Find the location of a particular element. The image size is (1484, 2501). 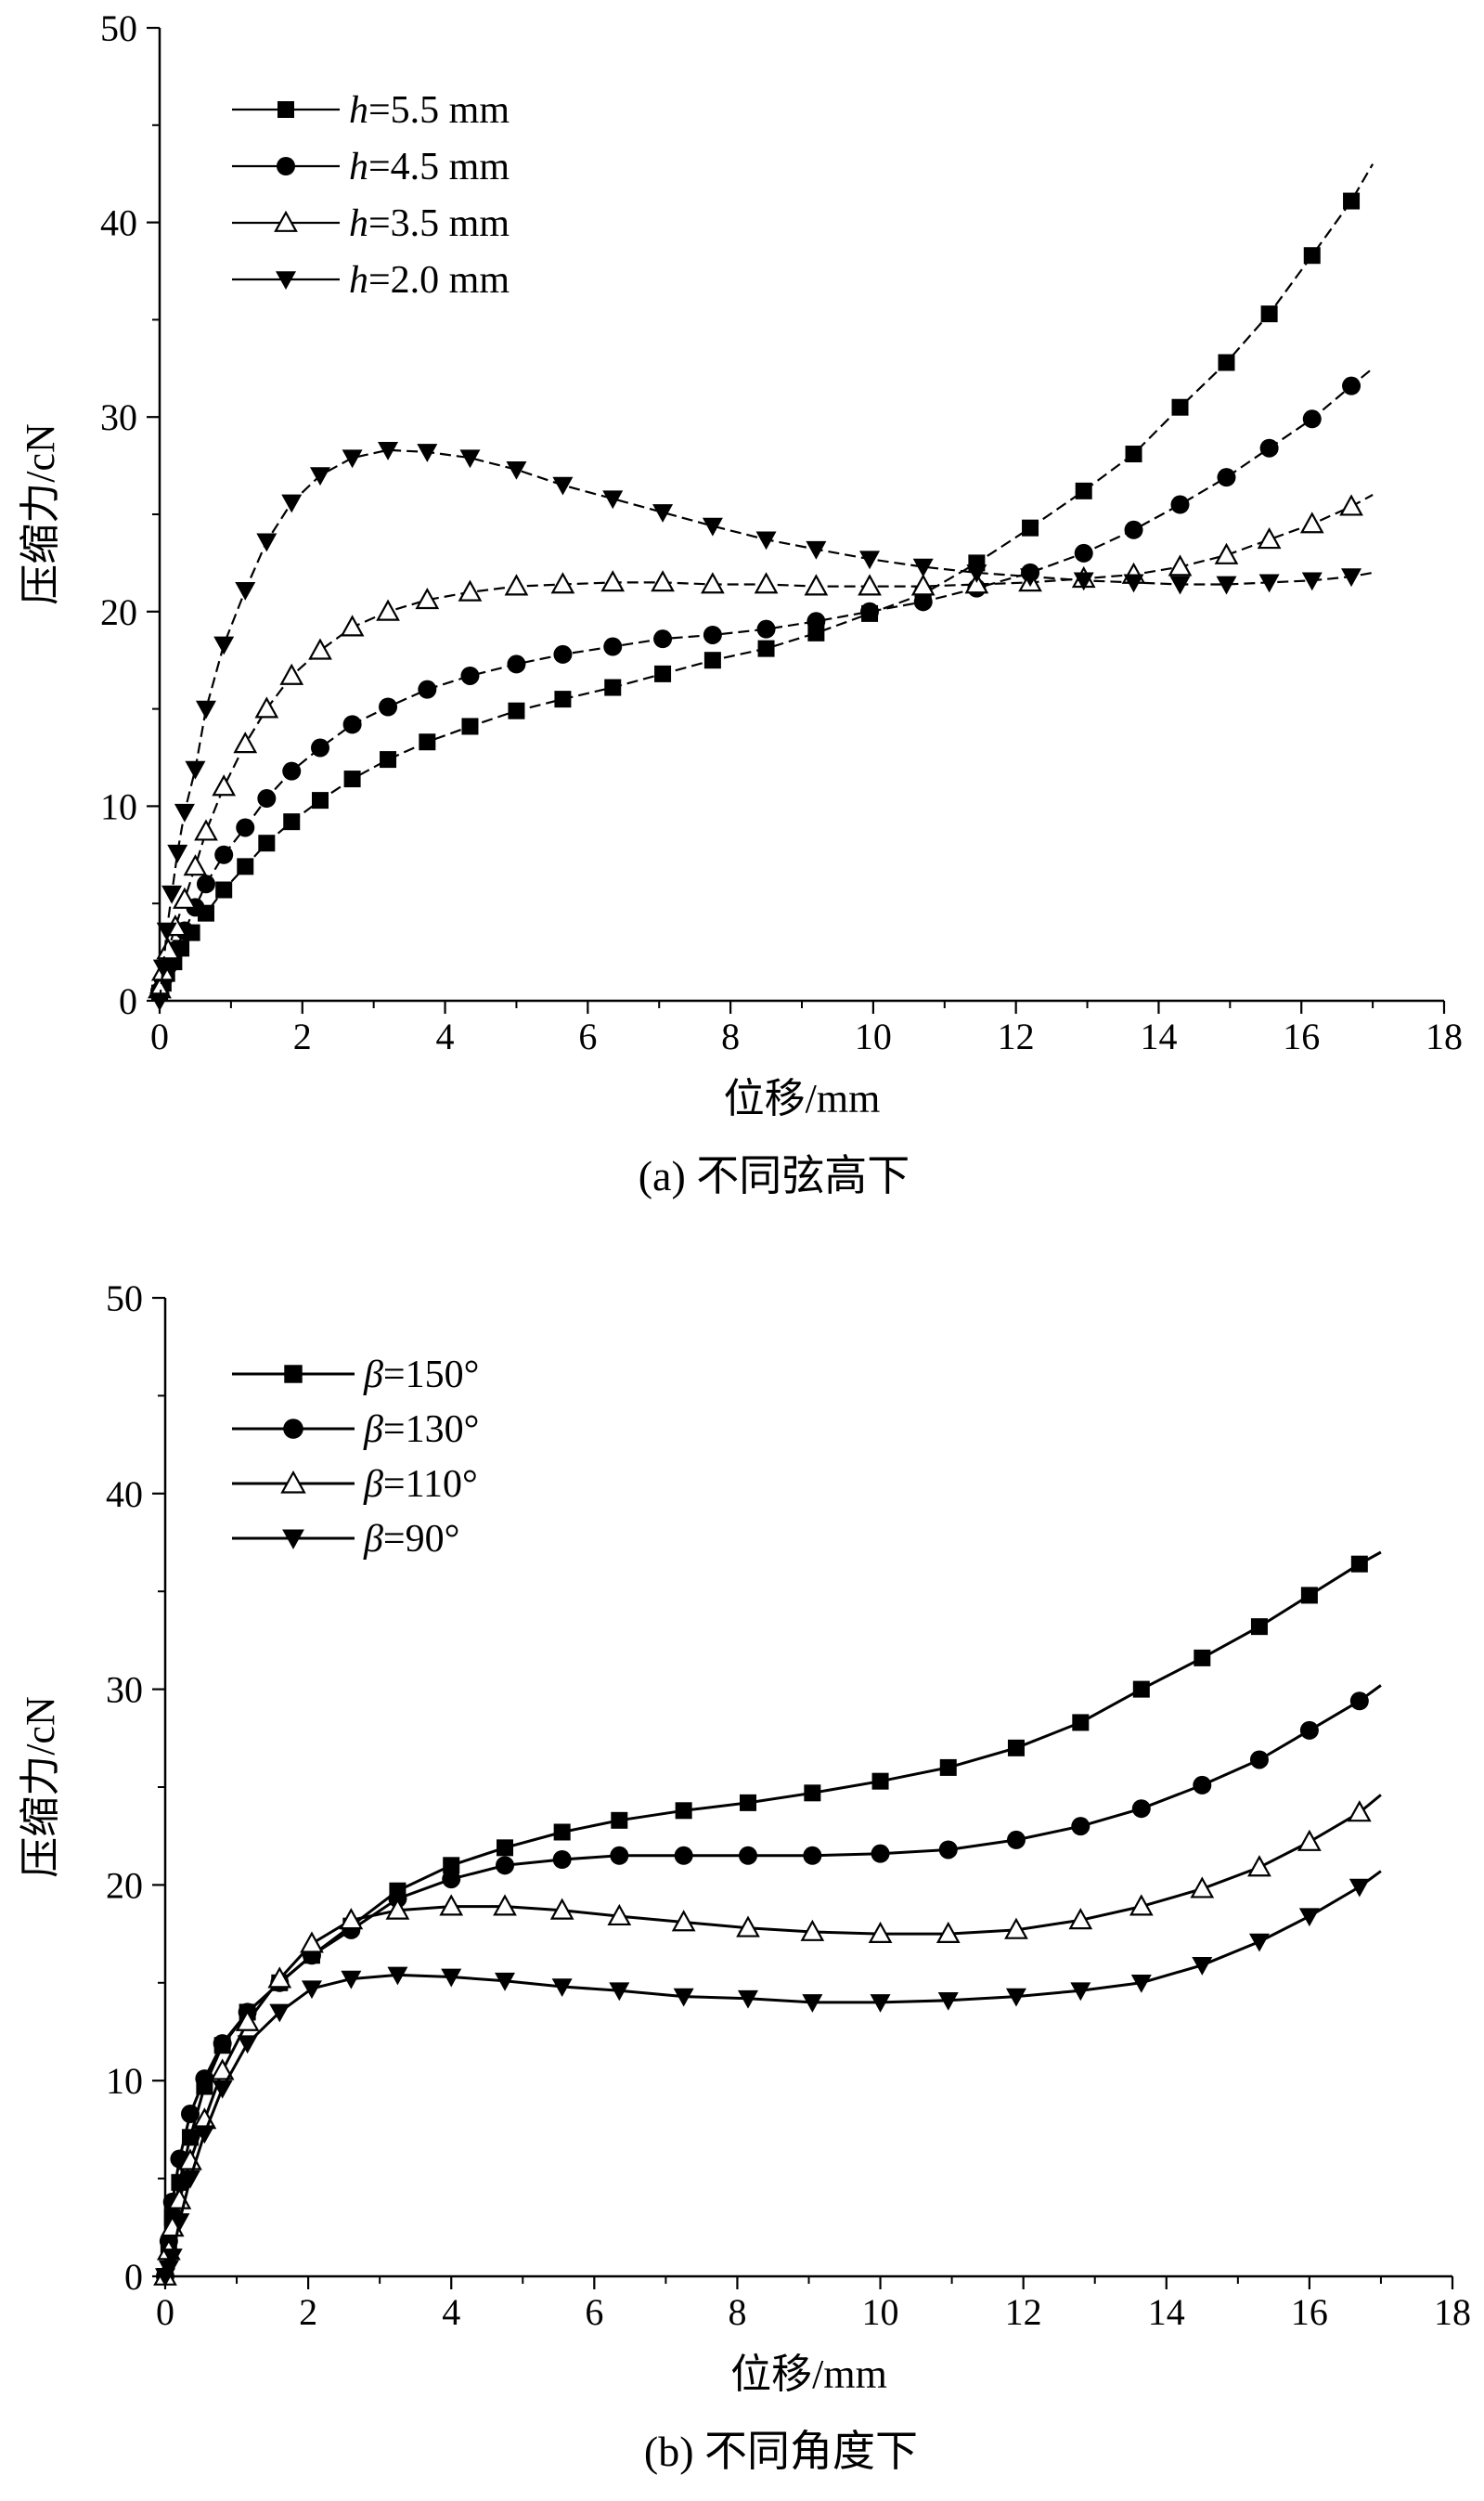

legend-entry: β=150° is located at coordinates (356, 1375).